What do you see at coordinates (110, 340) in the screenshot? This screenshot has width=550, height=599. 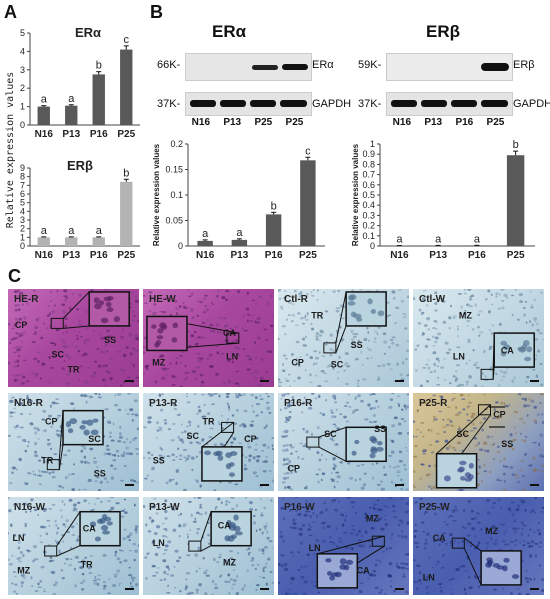 I see `region-label: SS` at bounding box center [110, 340].